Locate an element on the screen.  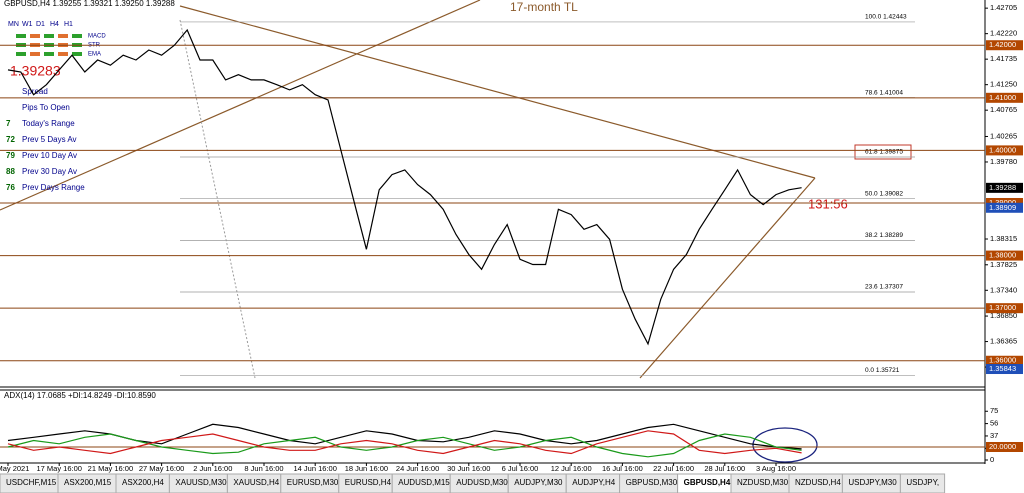
tab-label: USDCHF,M15 is located at coordinates (31, 482).